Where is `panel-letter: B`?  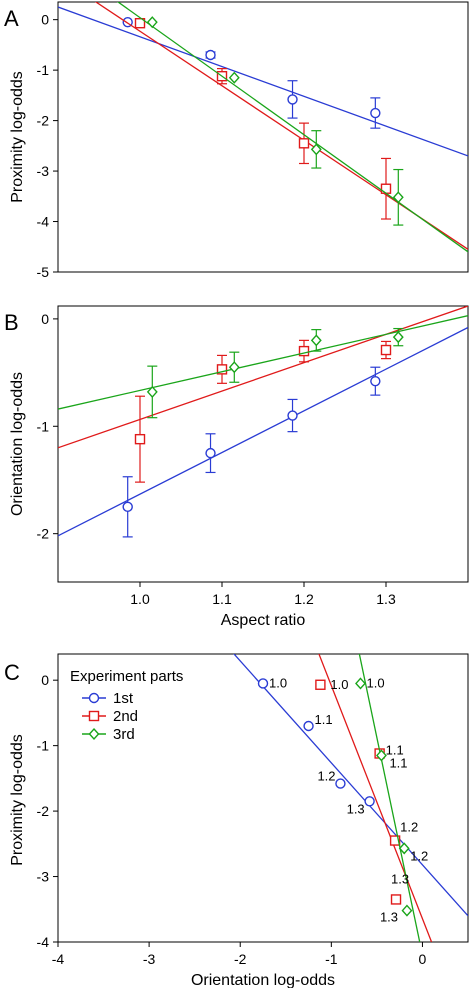 panel-letter: B is located at coordinates (11, 322).